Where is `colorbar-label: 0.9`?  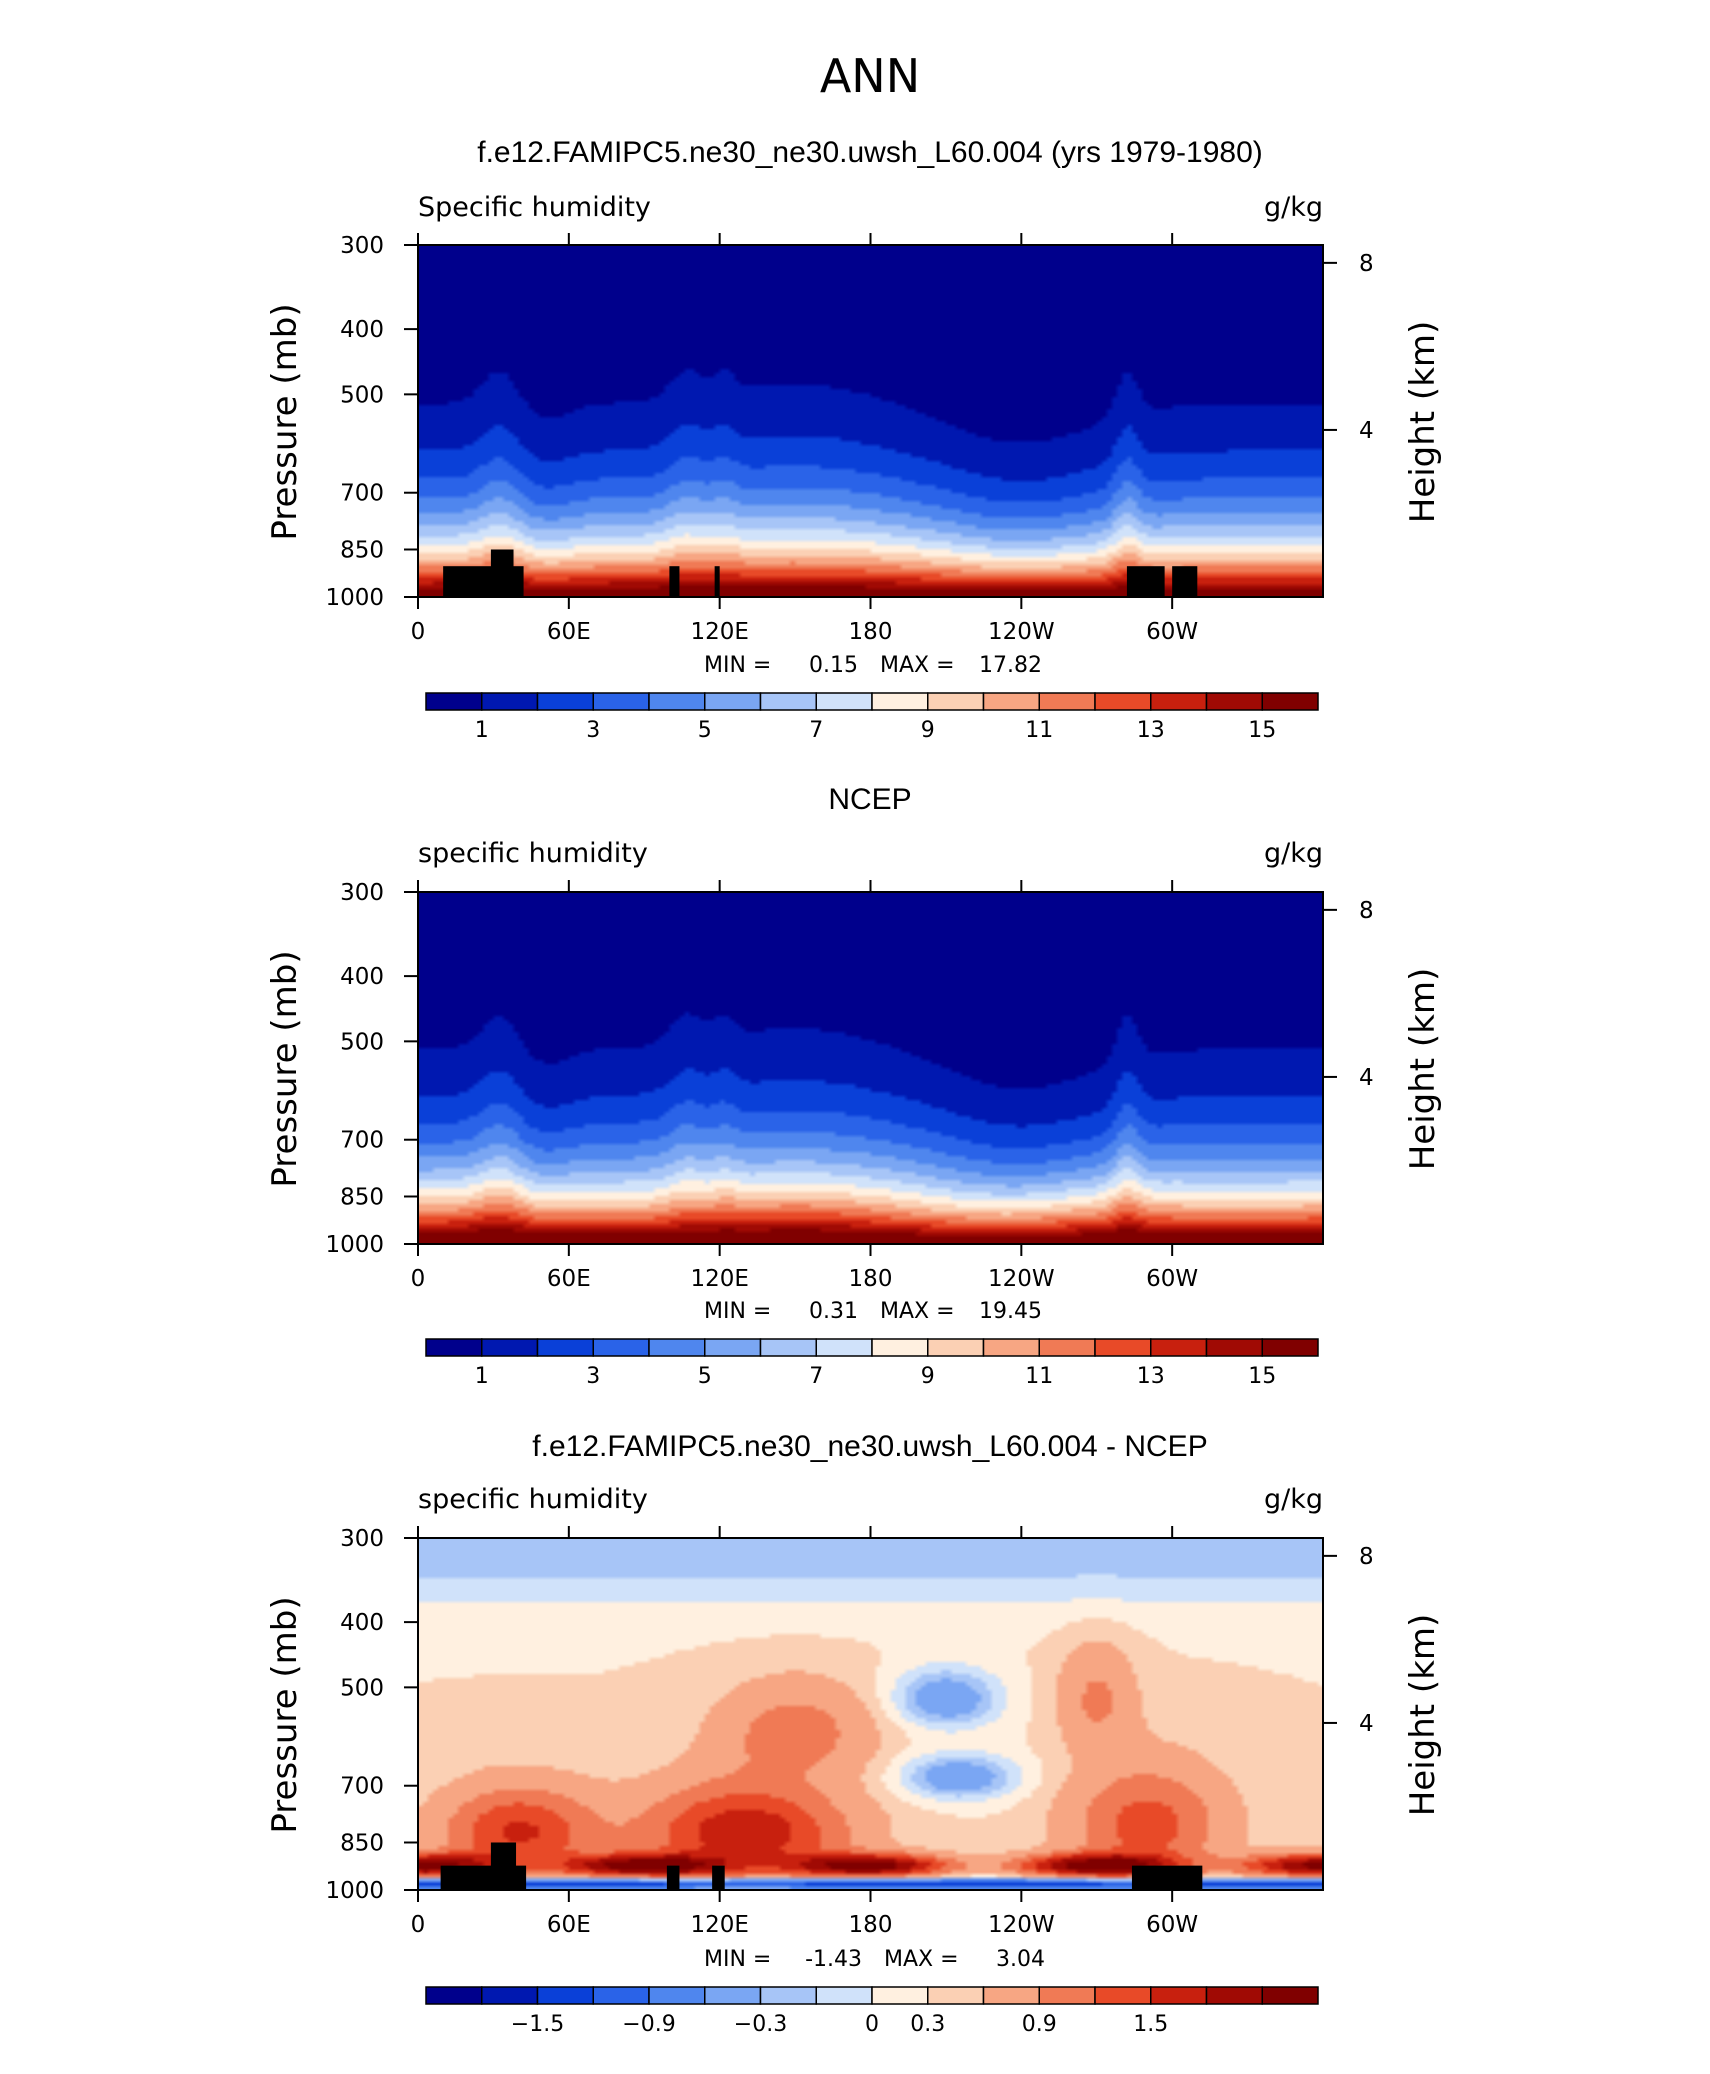
colorbar-label: 0.9 is located at coordinates (1039, 2024).